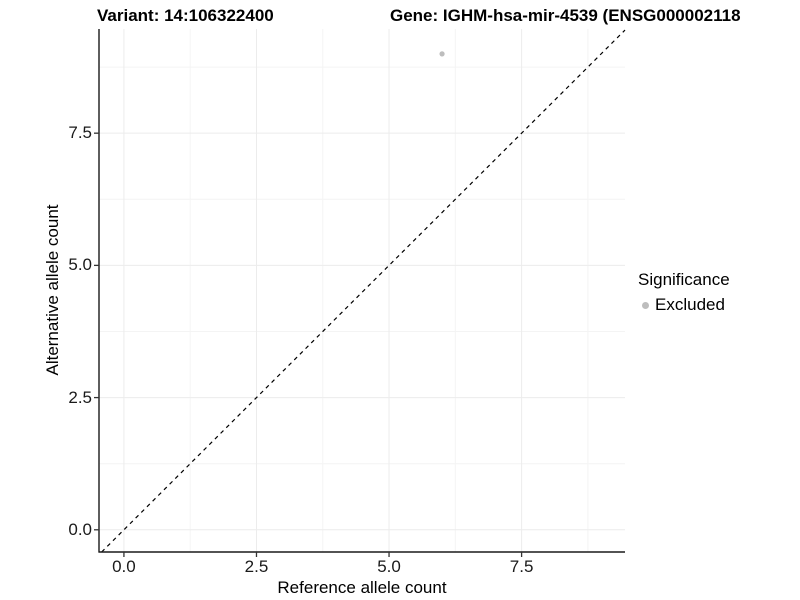 This screenshot has height=600, width=800. What do you see at coordinates (389, 566) in the screenshot?
I see `x-tick-label: 5.0` at bounding box center [389, 566].